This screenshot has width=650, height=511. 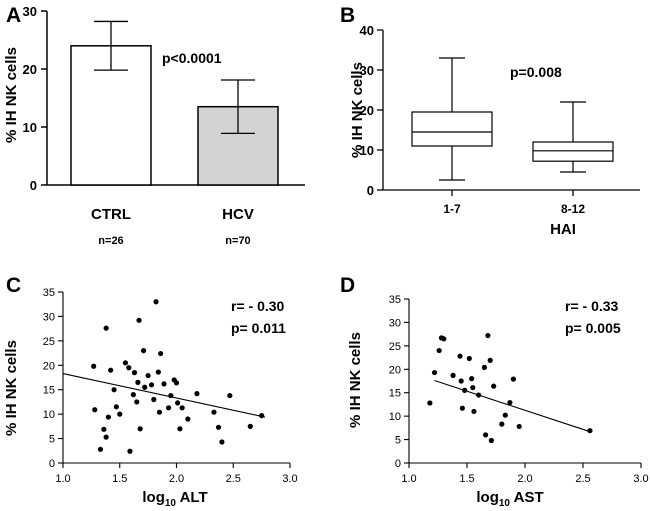 I want to click on panel-a-n-hcv: n=70, so click(x=237, y=241).